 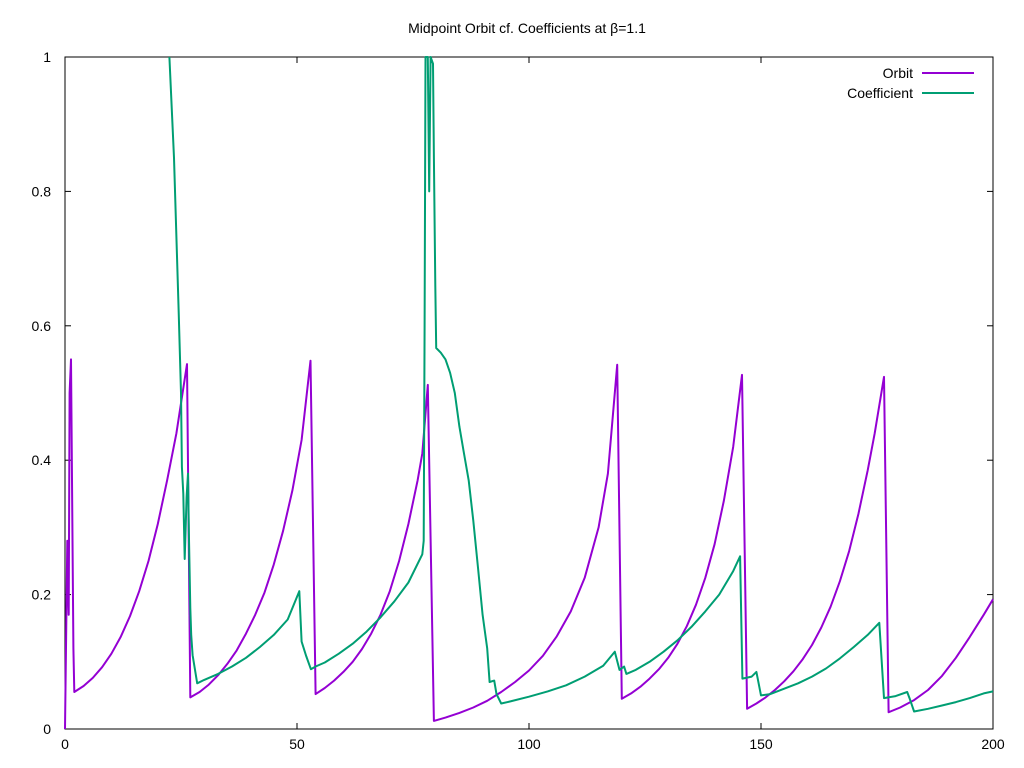 I want to click on y-tick-label: 0.2, so click(x=42, y=595).